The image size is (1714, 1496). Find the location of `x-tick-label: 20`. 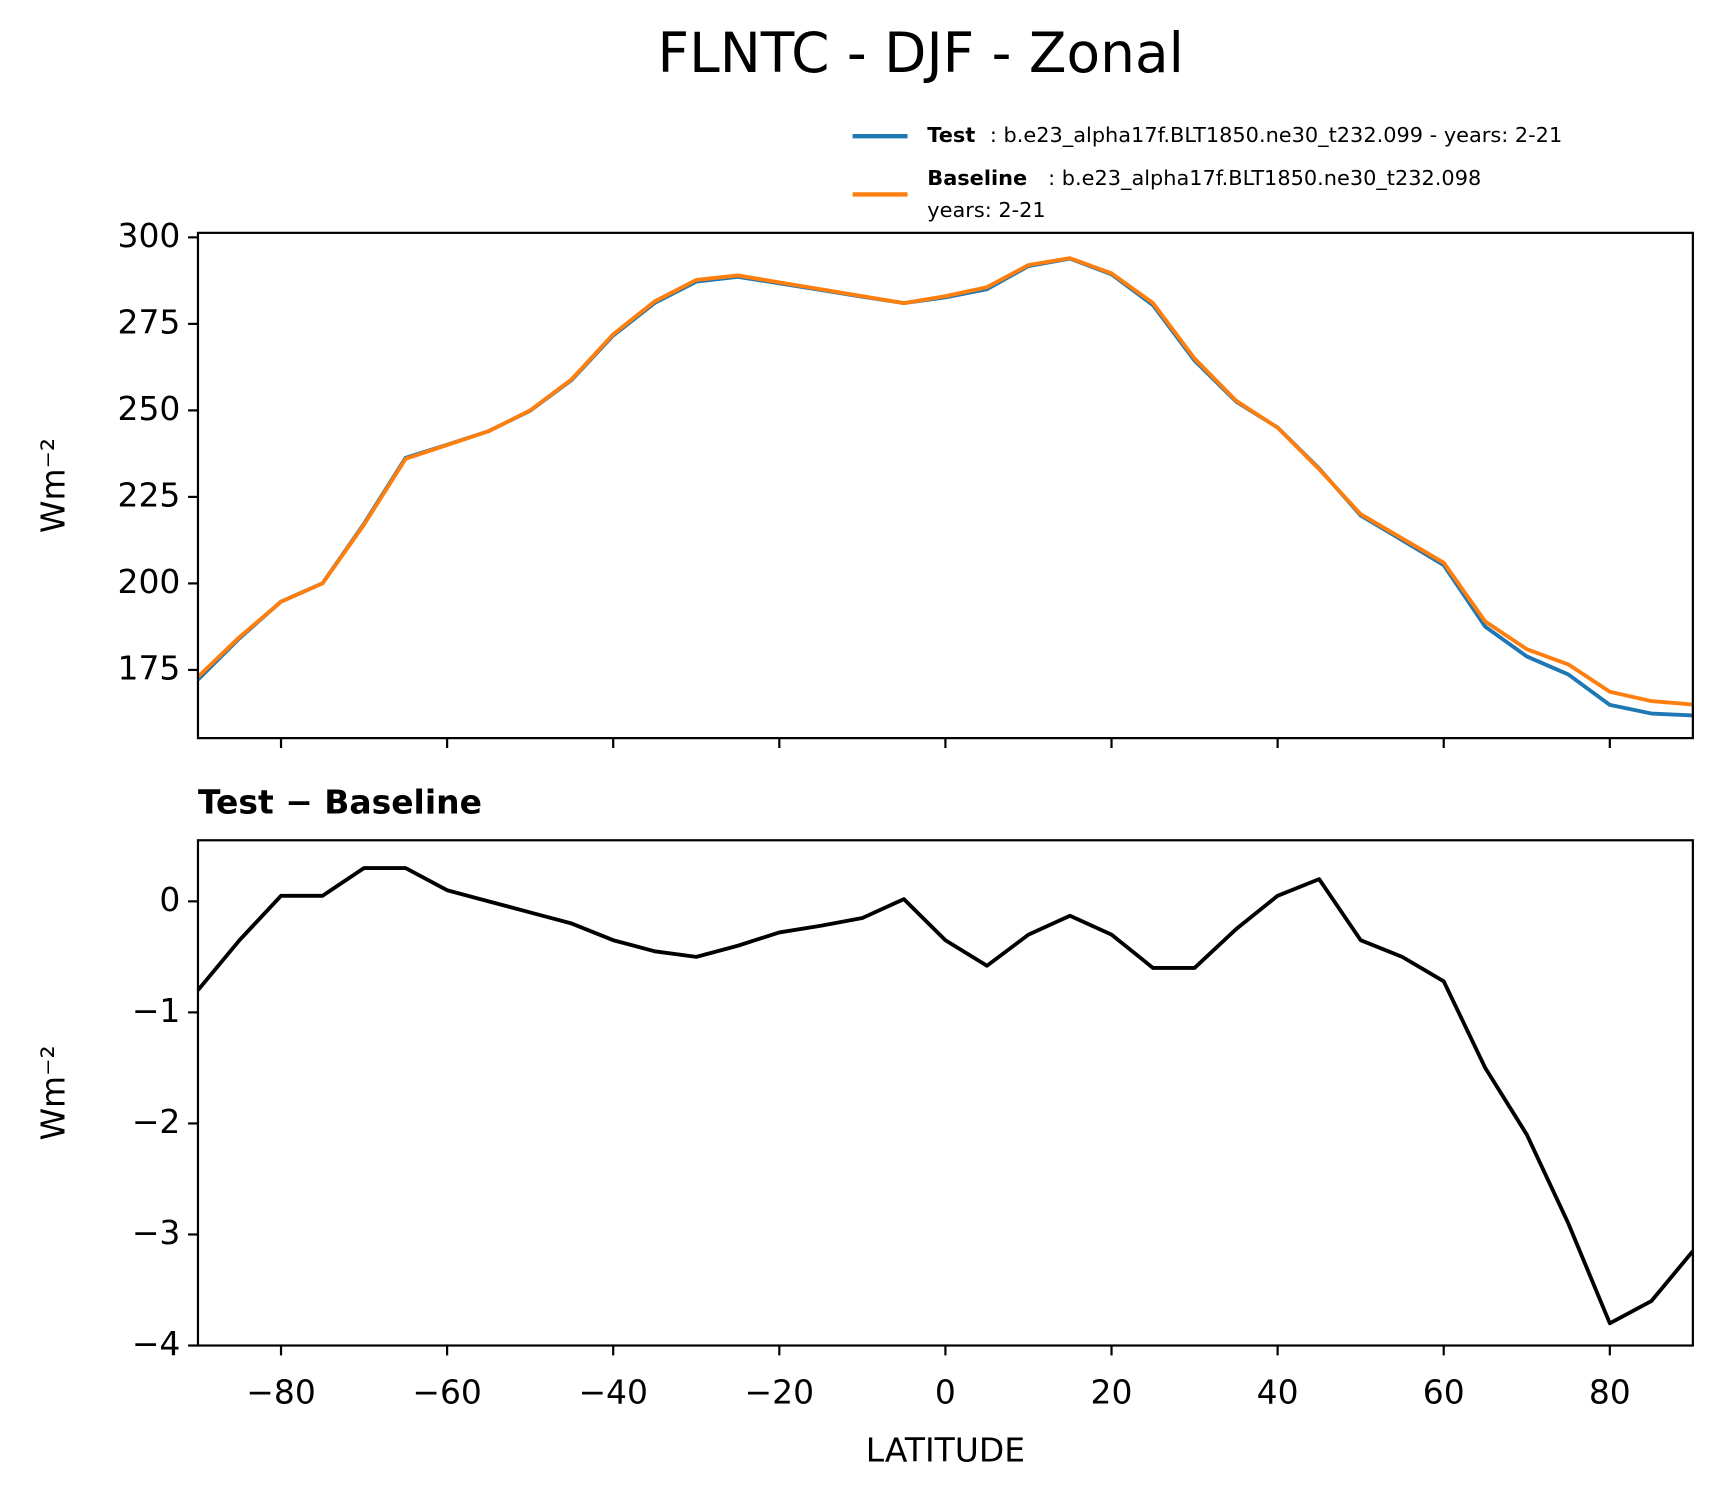

x-tick-label: 20 is located at coordinates (1112, 1391).